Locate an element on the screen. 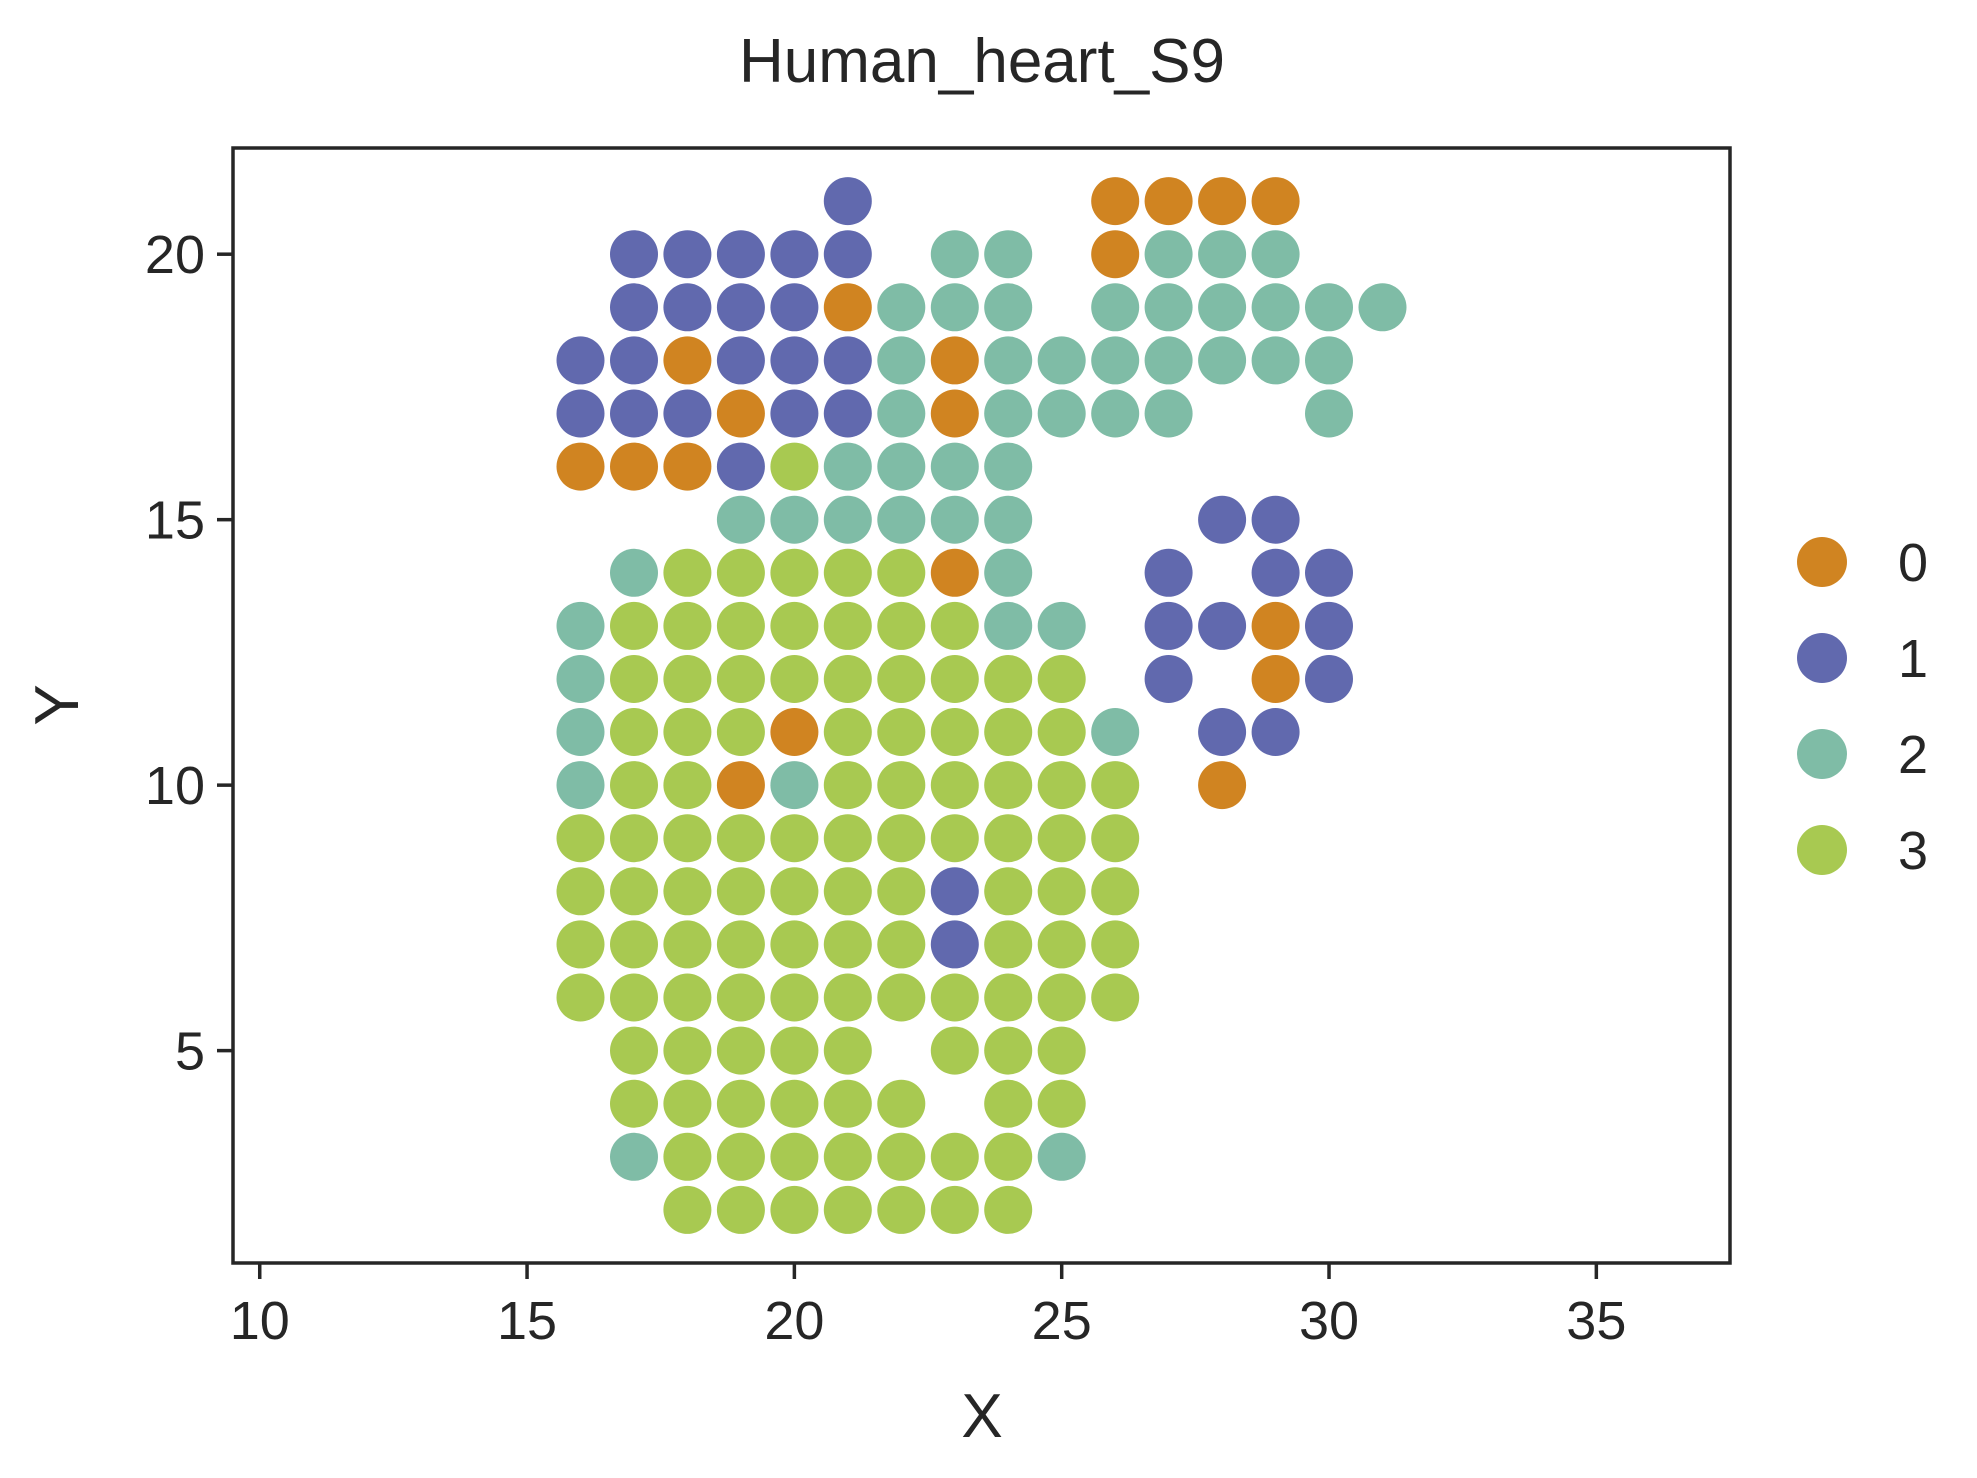 Image resolution: width=1977 pixels, height=1478 pixels. legend-label-3: 3 is located at coordinates (1913, 851).